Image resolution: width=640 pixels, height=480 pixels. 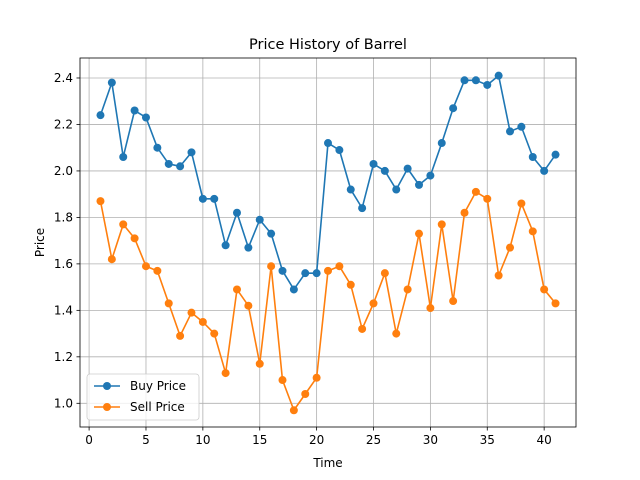 What do you see at coordinates (63, 171) in the screenshot?
I see `y-tick-label: 2.0` at bounding box center [63, 171].